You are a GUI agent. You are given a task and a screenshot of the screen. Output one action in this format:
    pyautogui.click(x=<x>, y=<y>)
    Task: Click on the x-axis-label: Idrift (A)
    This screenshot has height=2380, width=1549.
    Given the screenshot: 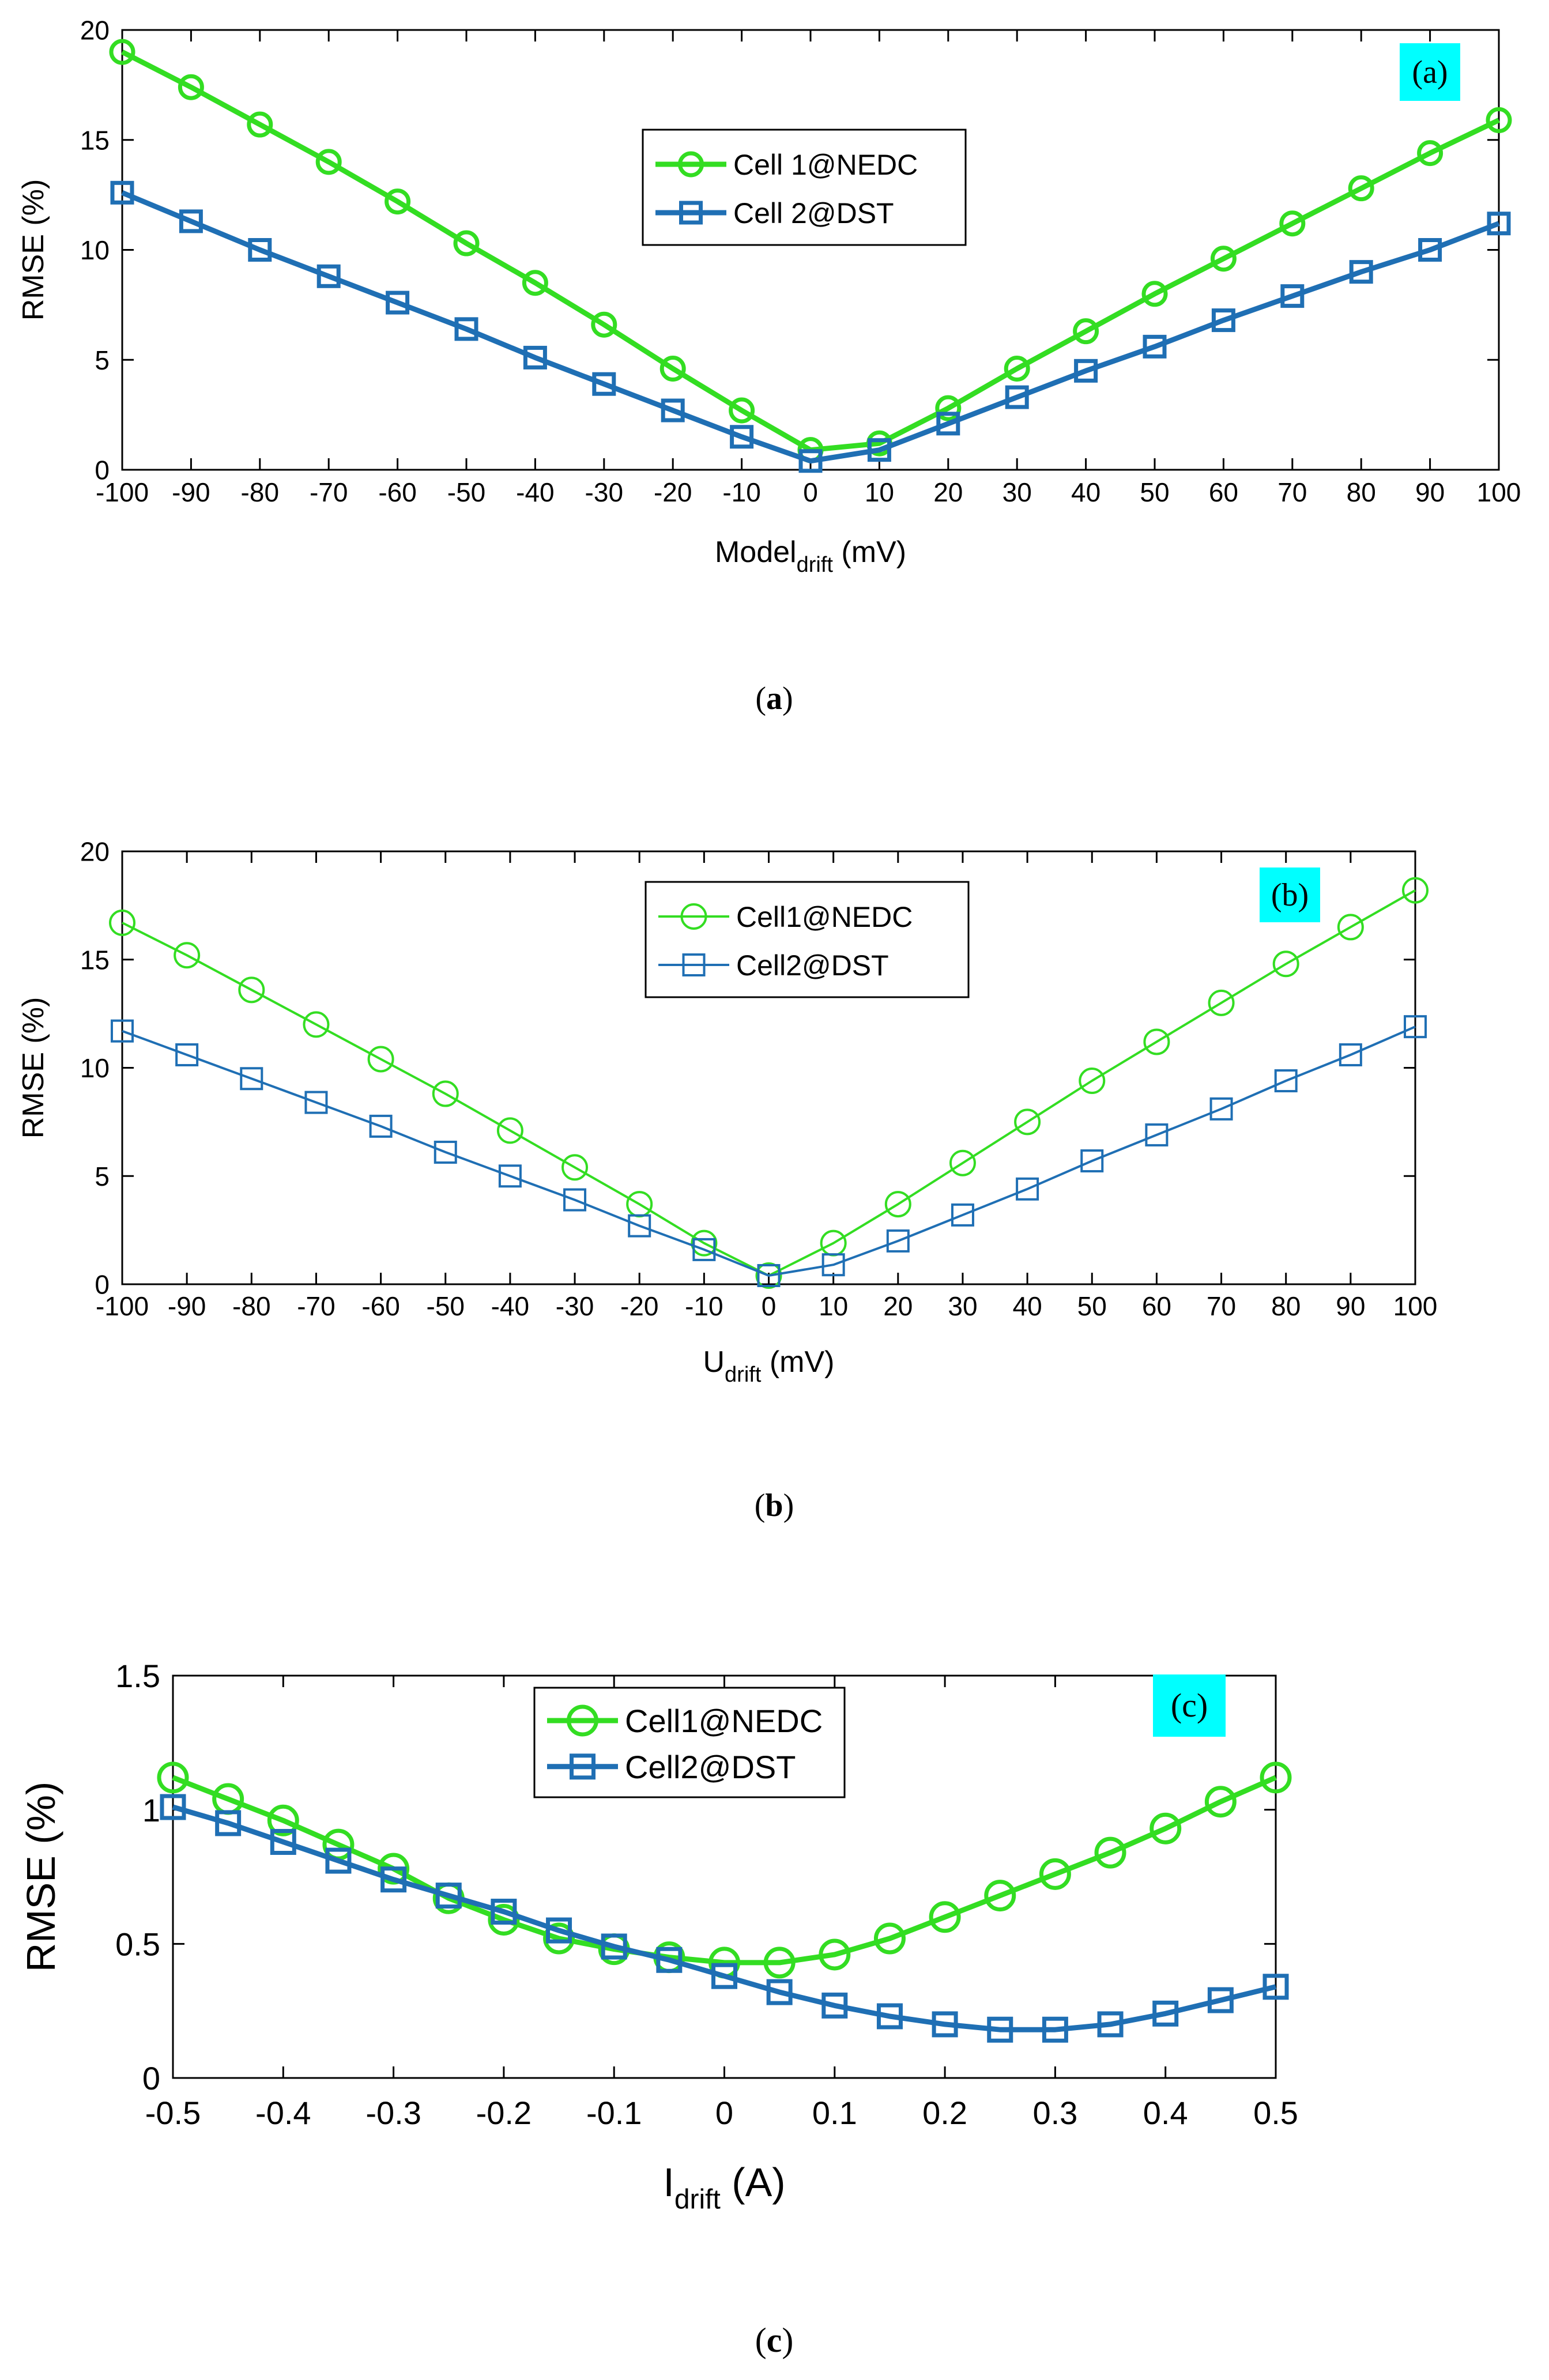 What is the action you would take?
    pyautogui.click(x=724, y=2187)
    